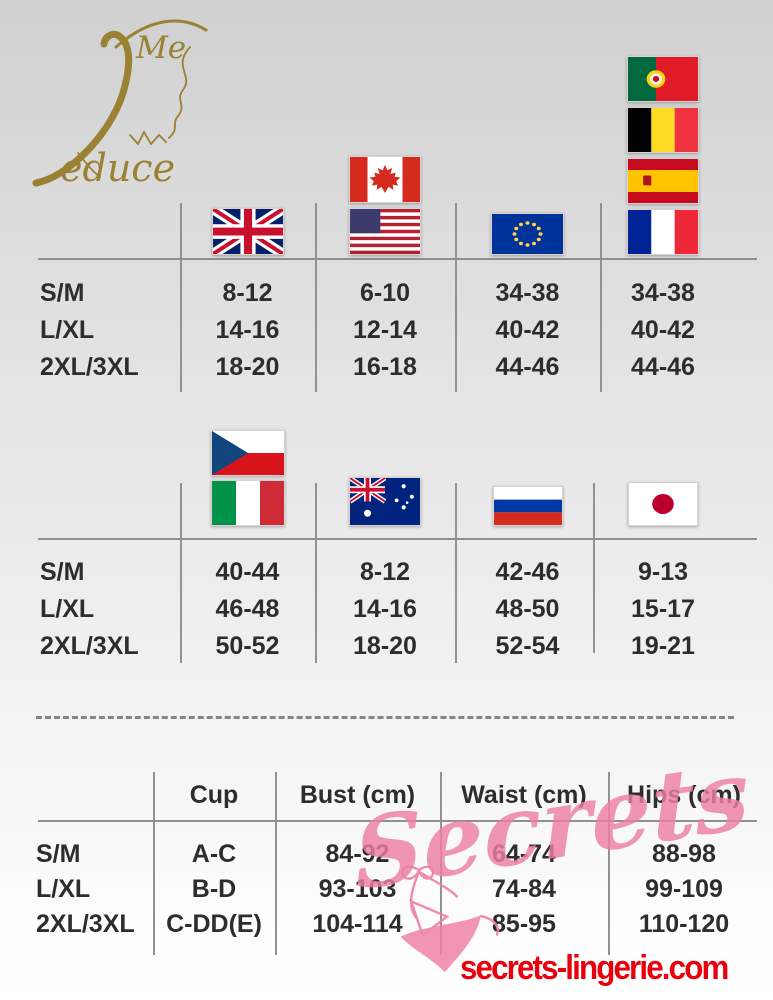 This screenshot has width=773, height=1000. Describe the element at coordinates (397, 821) in the screenshot. I see `measurements-header-rule` at that location.